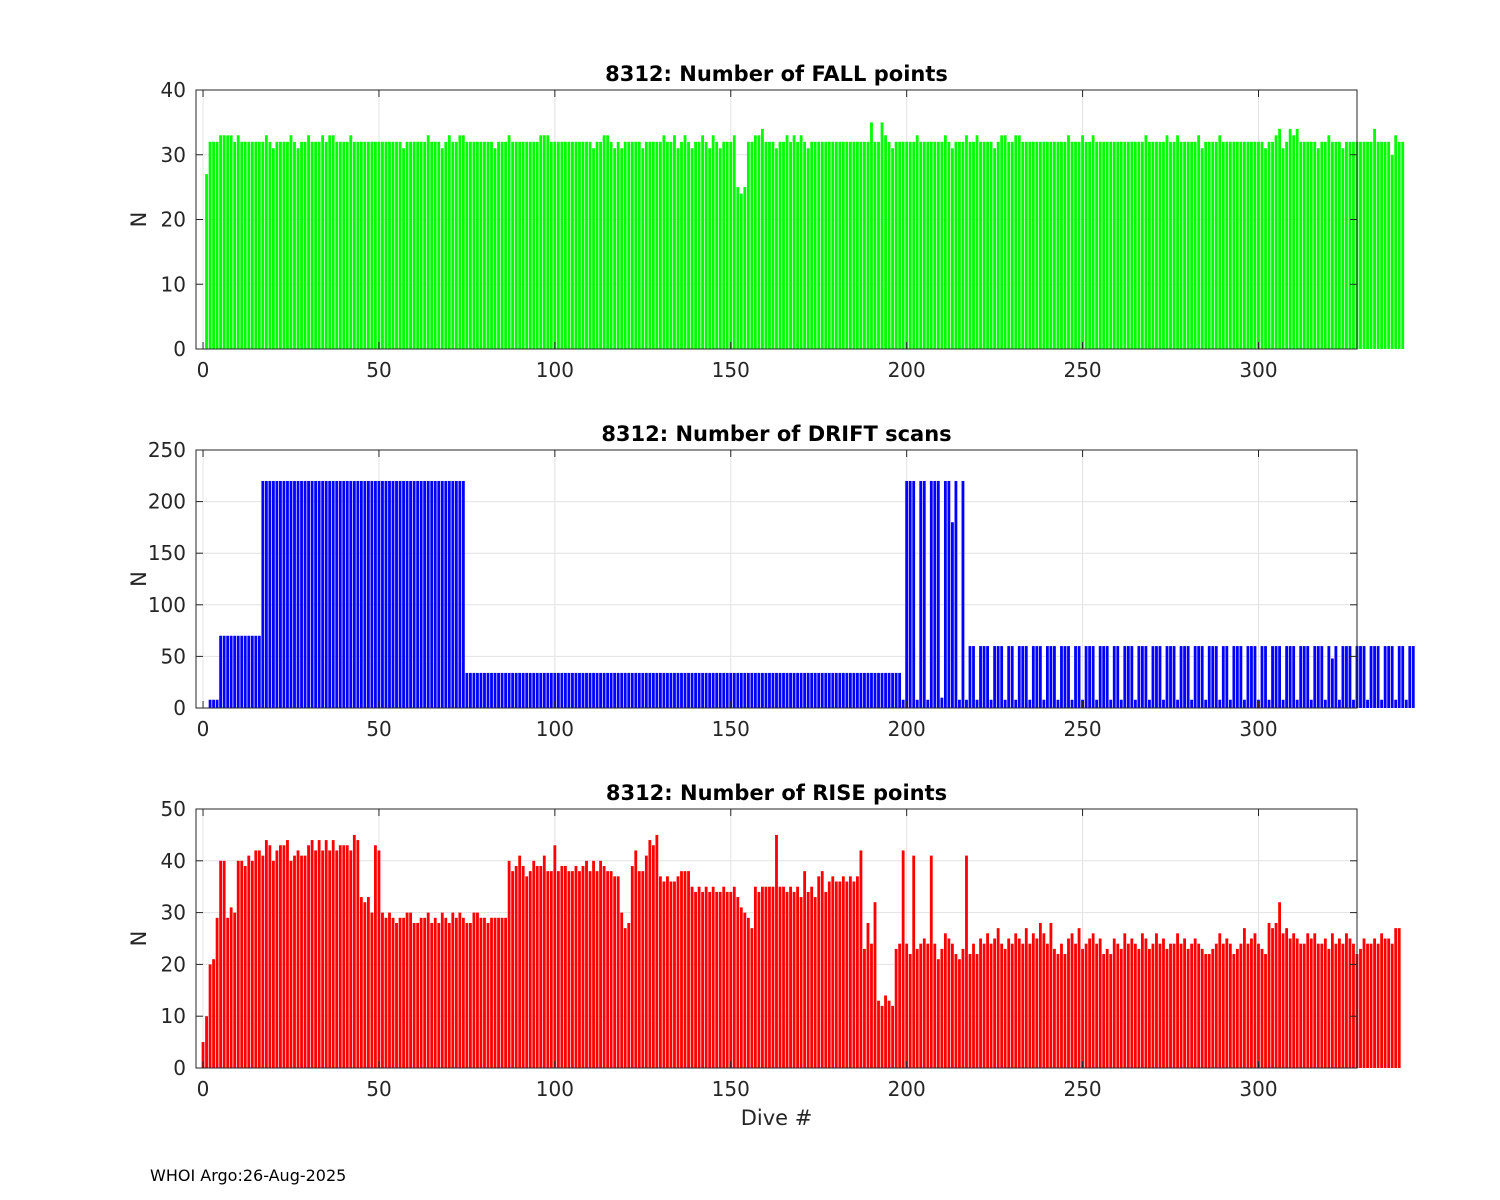 The height and width of the screenshot is (1200, 1500). I want to click on footer-credit: WHOI Argo:26-Aug-2025, so click(248, 1175).